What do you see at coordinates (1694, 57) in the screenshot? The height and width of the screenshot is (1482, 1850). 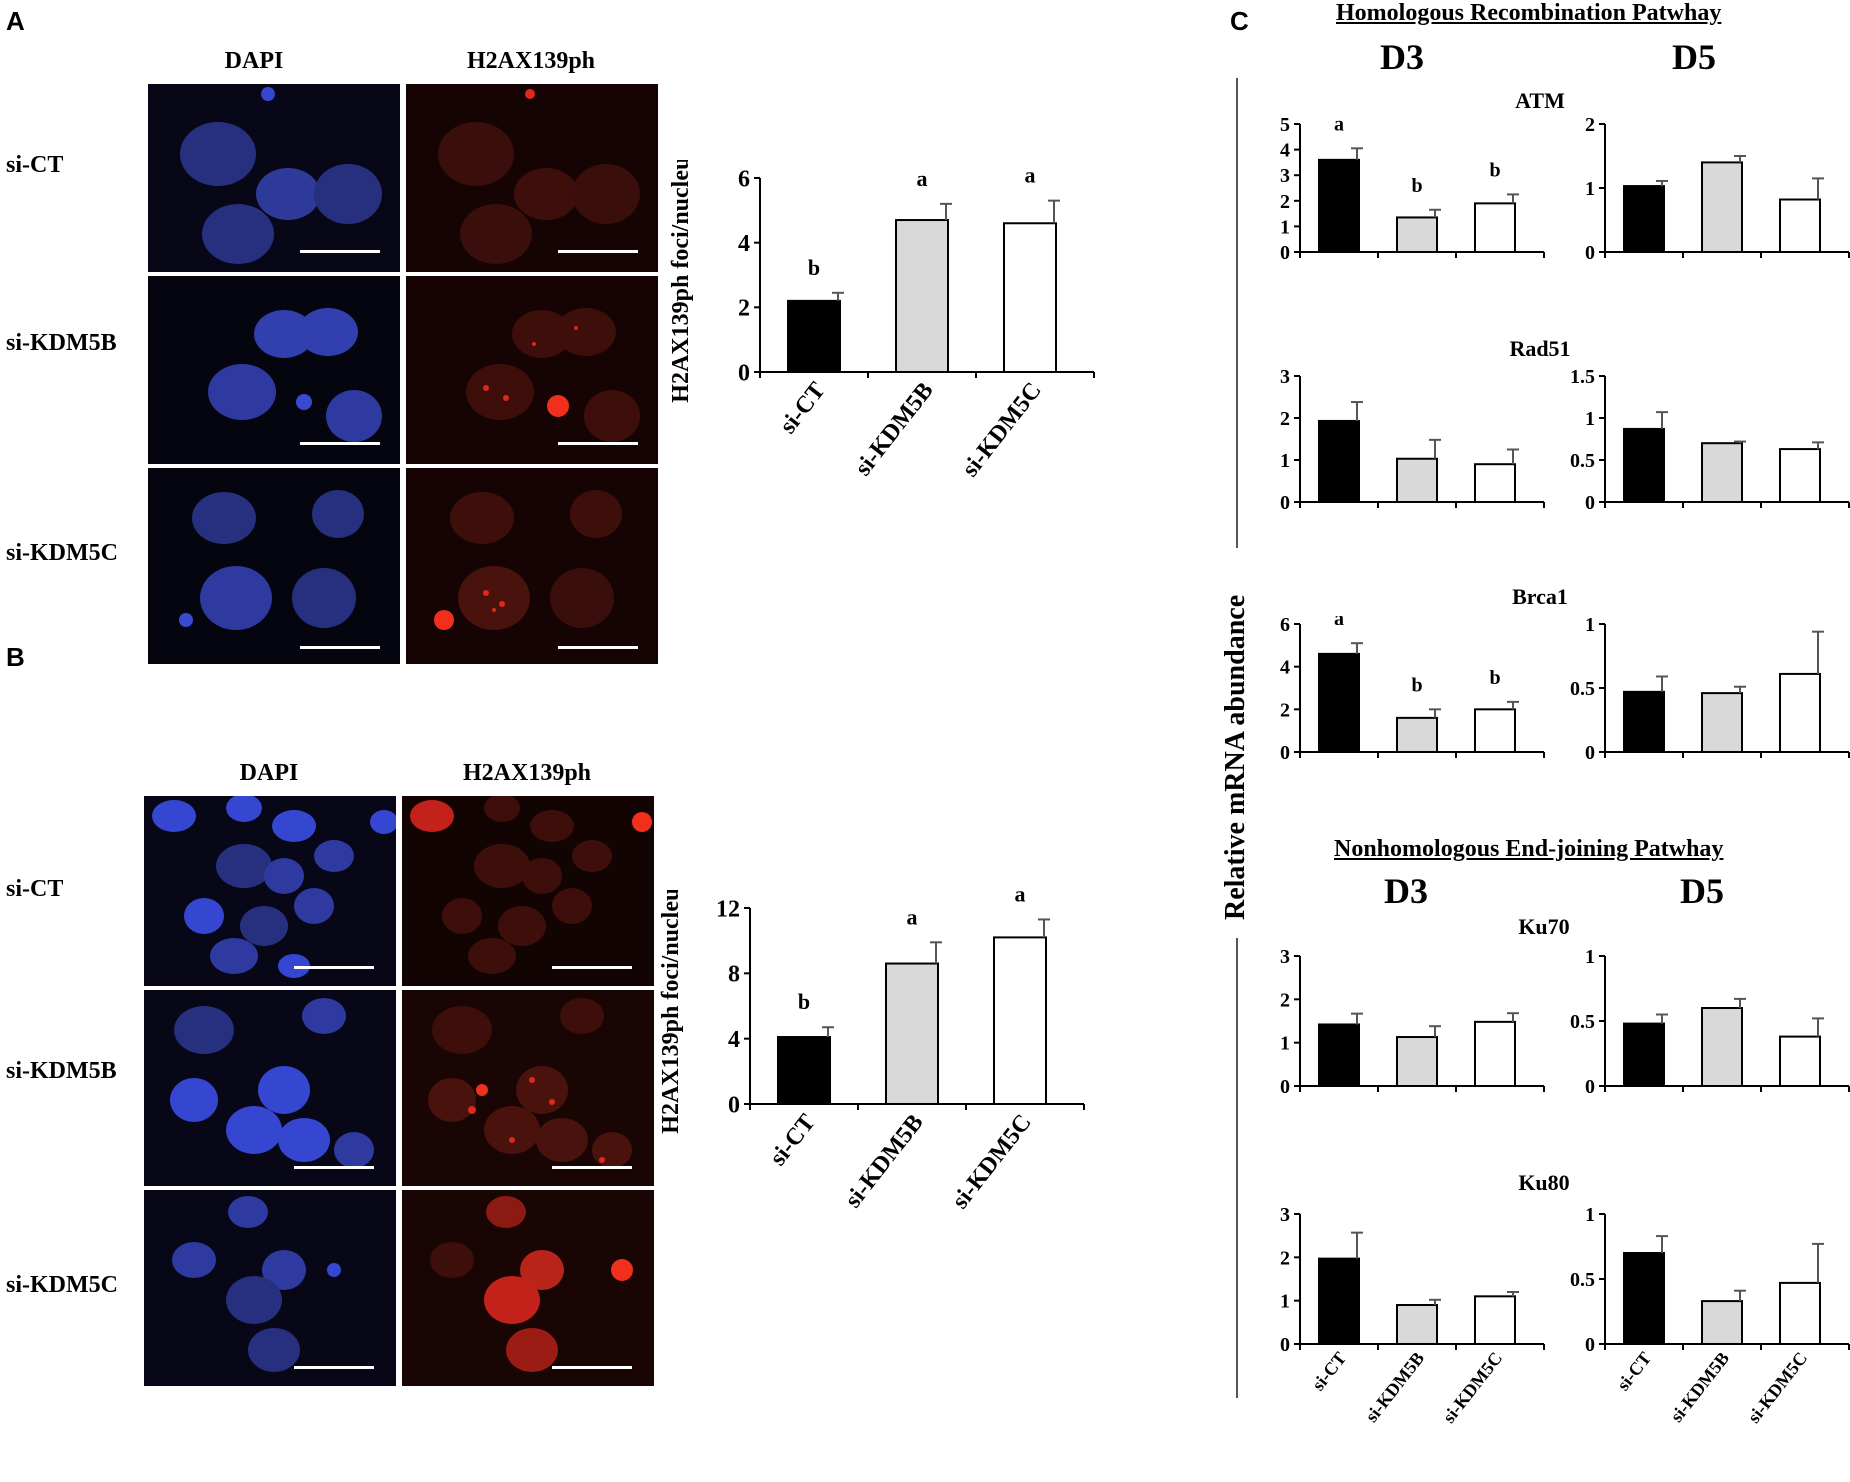 I see `hr-d5-title: D5` at bounding box center [1694, 57].